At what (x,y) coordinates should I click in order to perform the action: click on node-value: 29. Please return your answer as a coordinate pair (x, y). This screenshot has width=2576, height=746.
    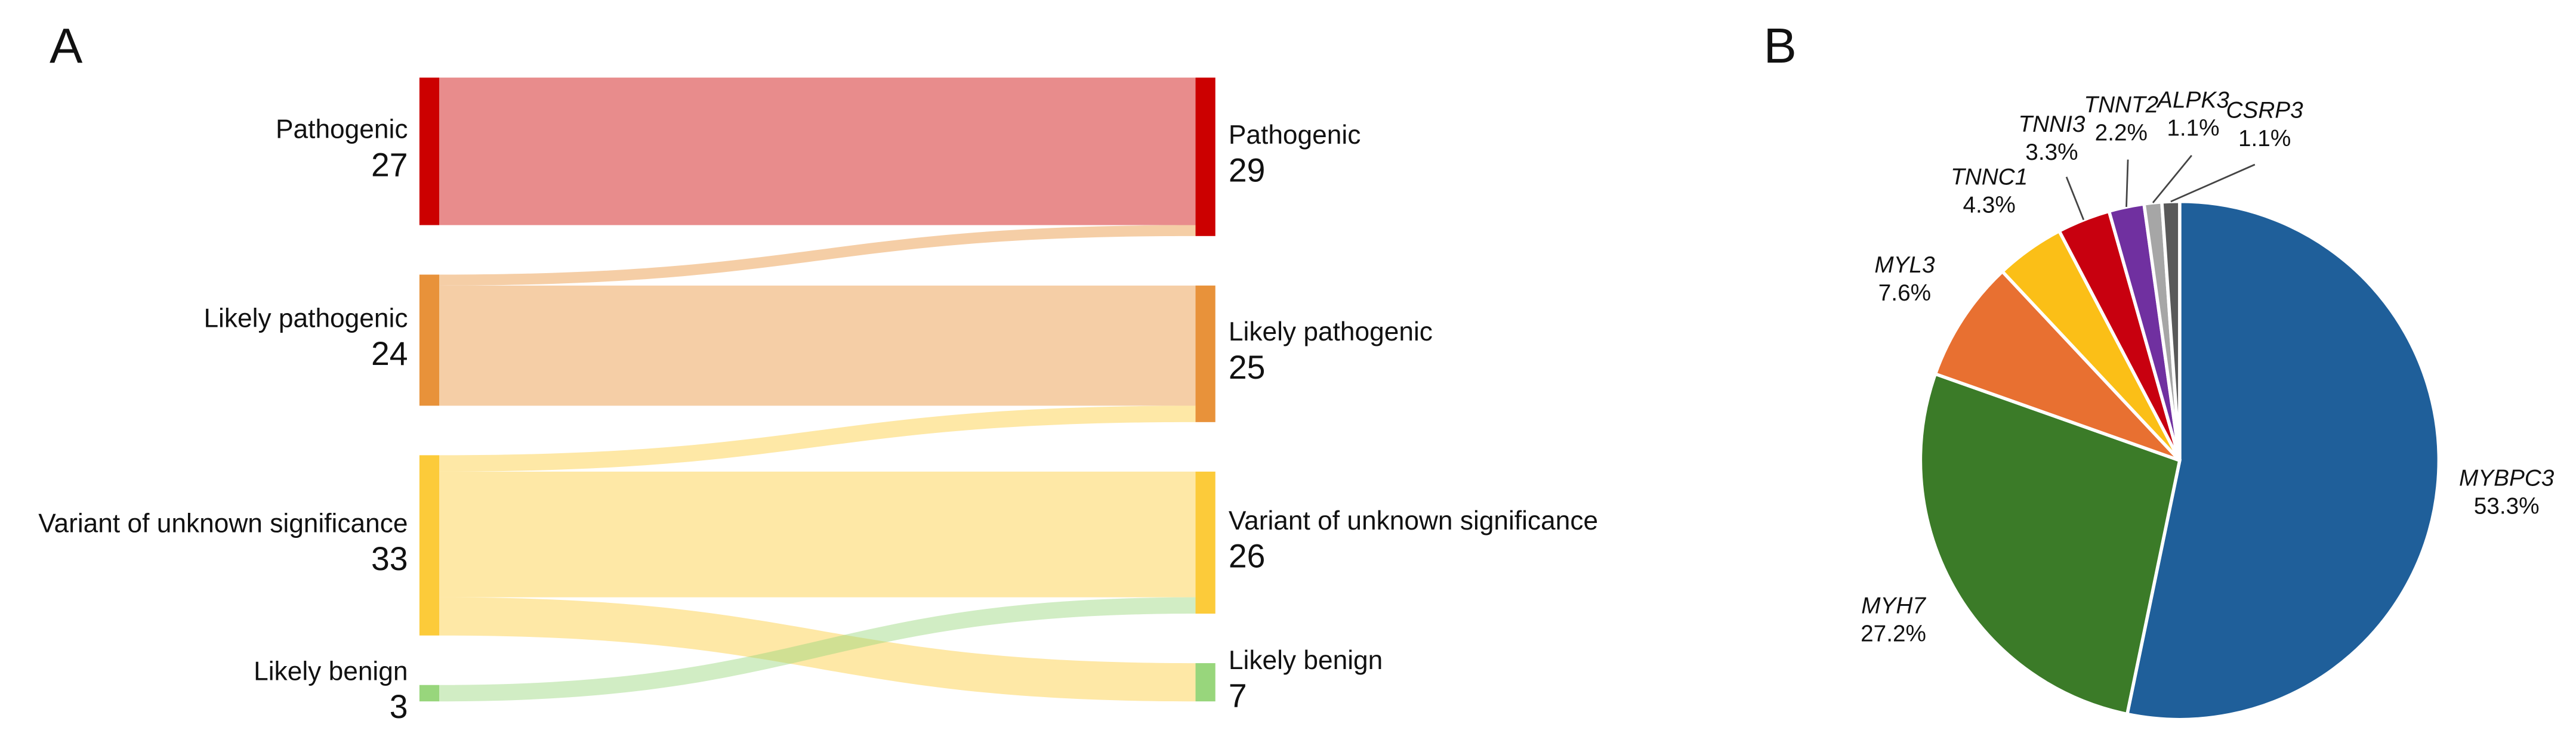
    Looking at the image, I should click on (1248, 169).